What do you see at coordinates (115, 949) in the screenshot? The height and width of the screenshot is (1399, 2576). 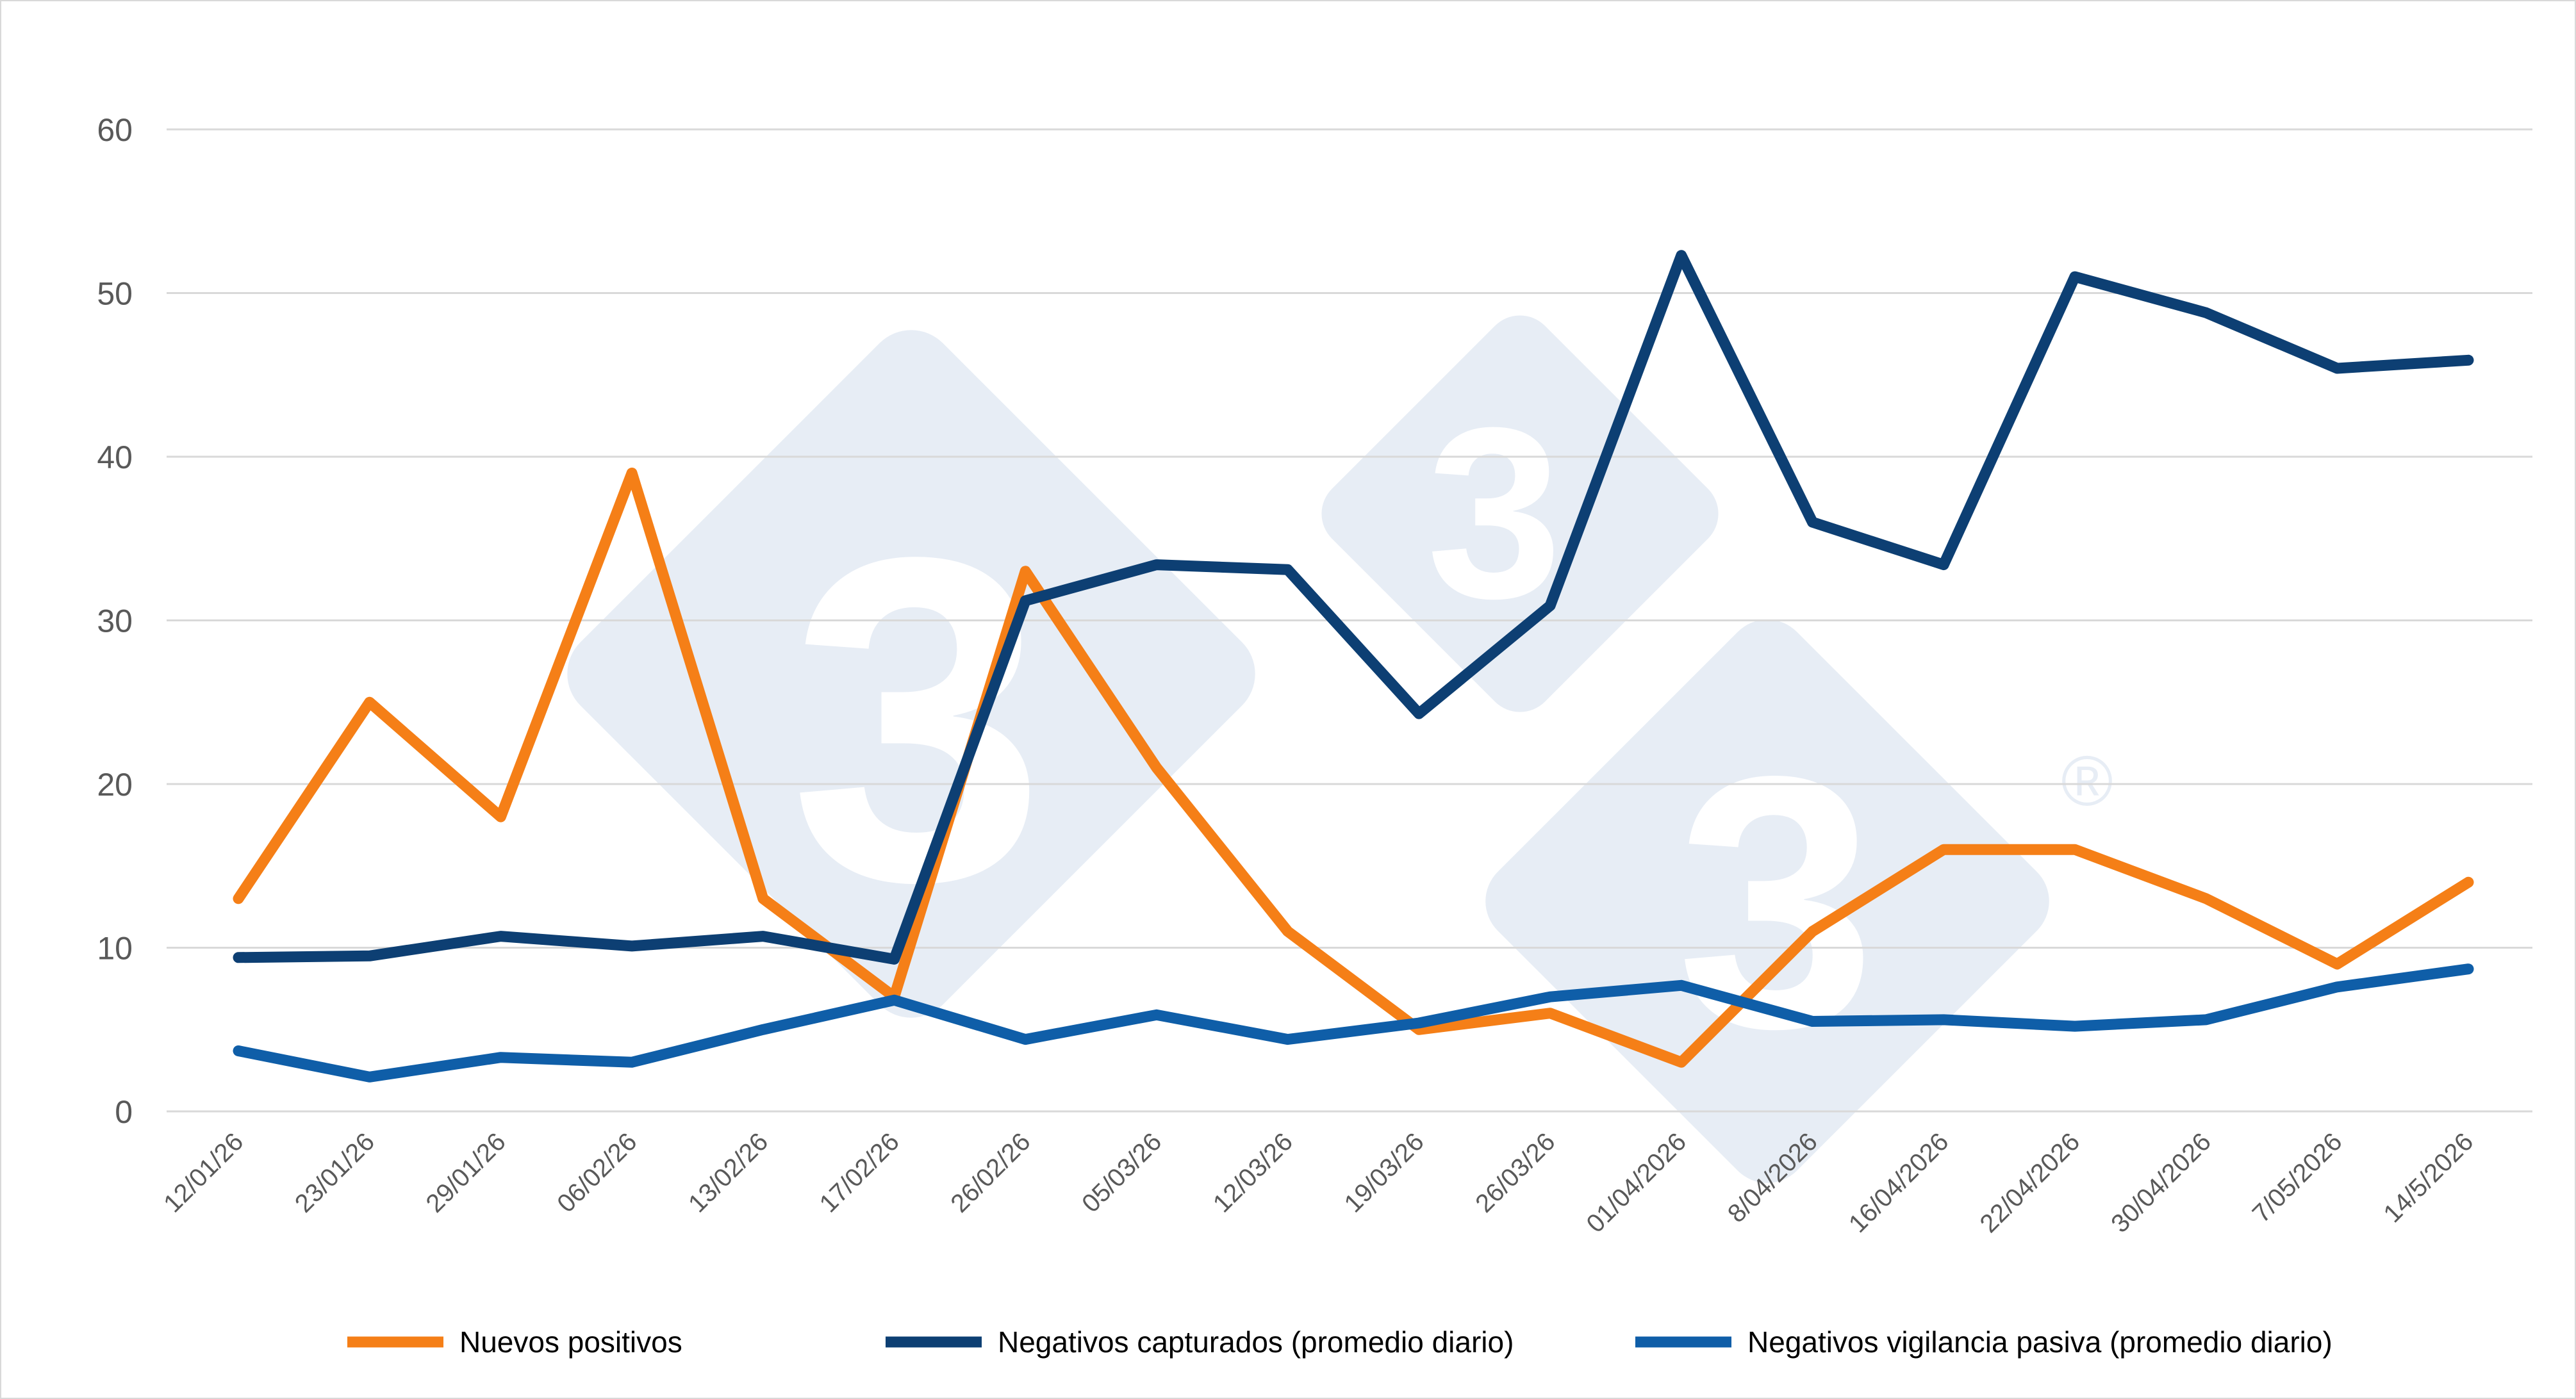 I see `y-tick-label: 10` at bounding box center [115, 949].